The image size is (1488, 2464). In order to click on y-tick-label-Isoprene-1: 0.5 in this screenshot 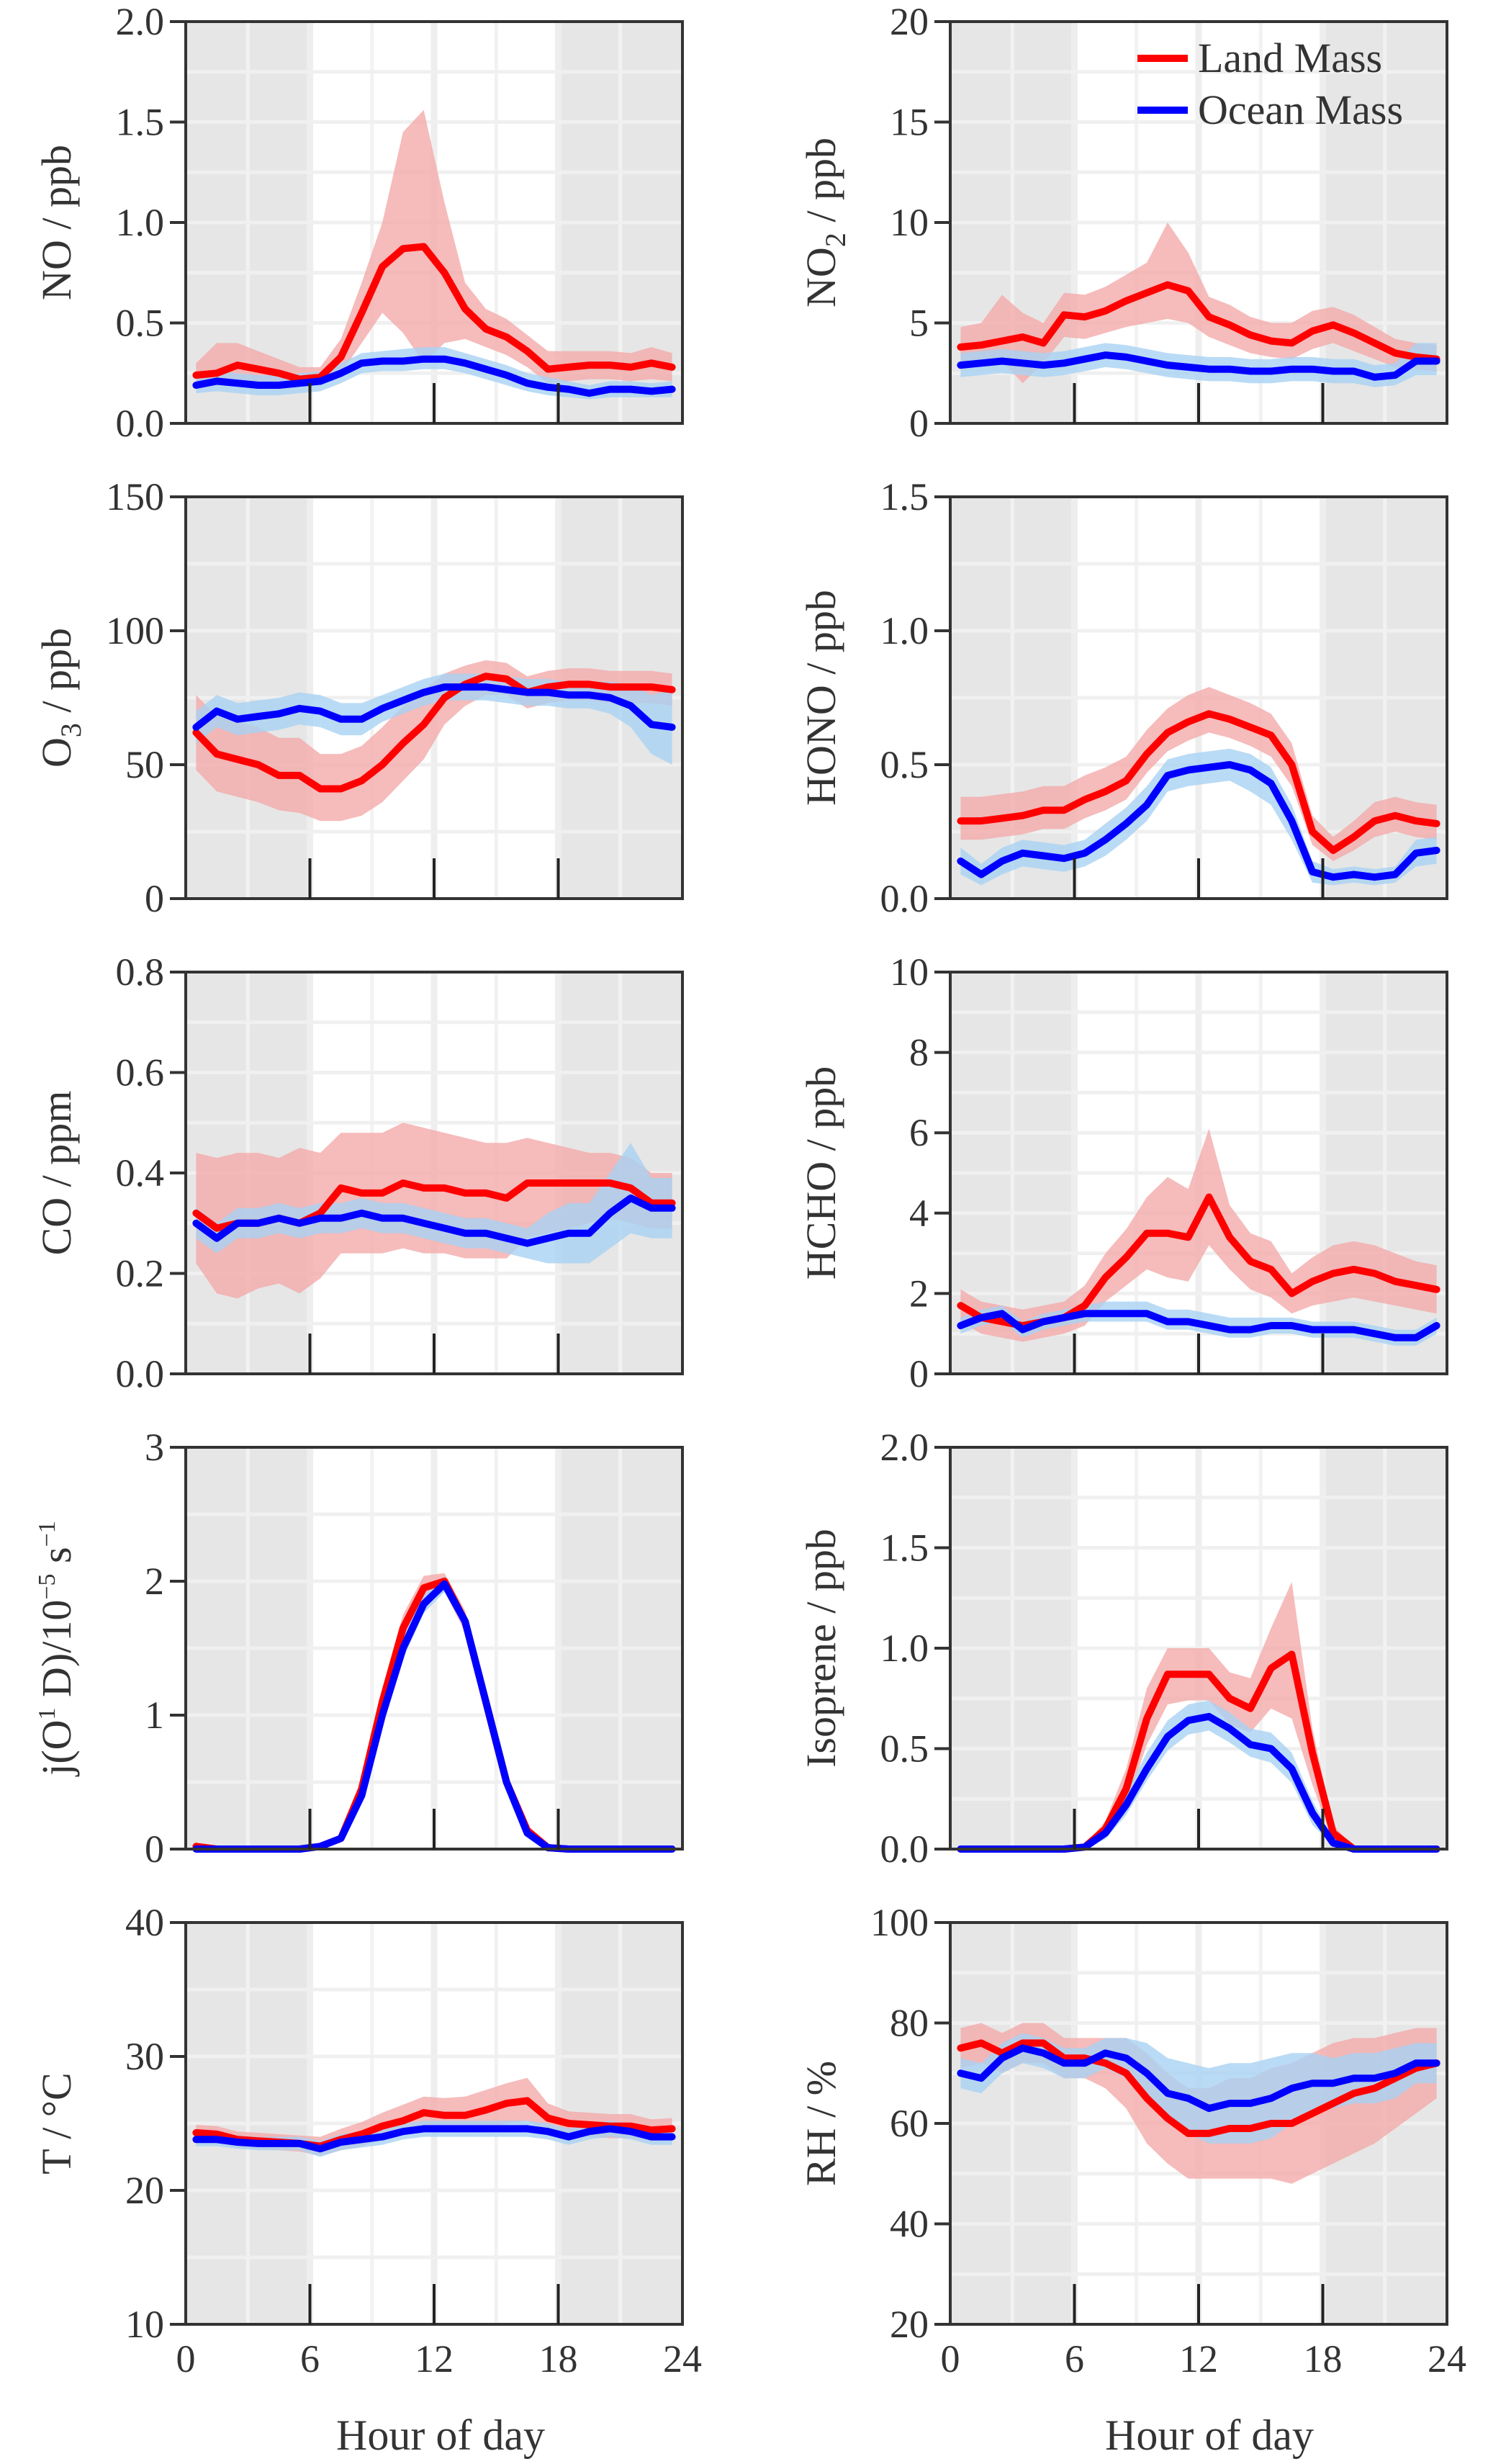, I will do `click(904, 1749)`.